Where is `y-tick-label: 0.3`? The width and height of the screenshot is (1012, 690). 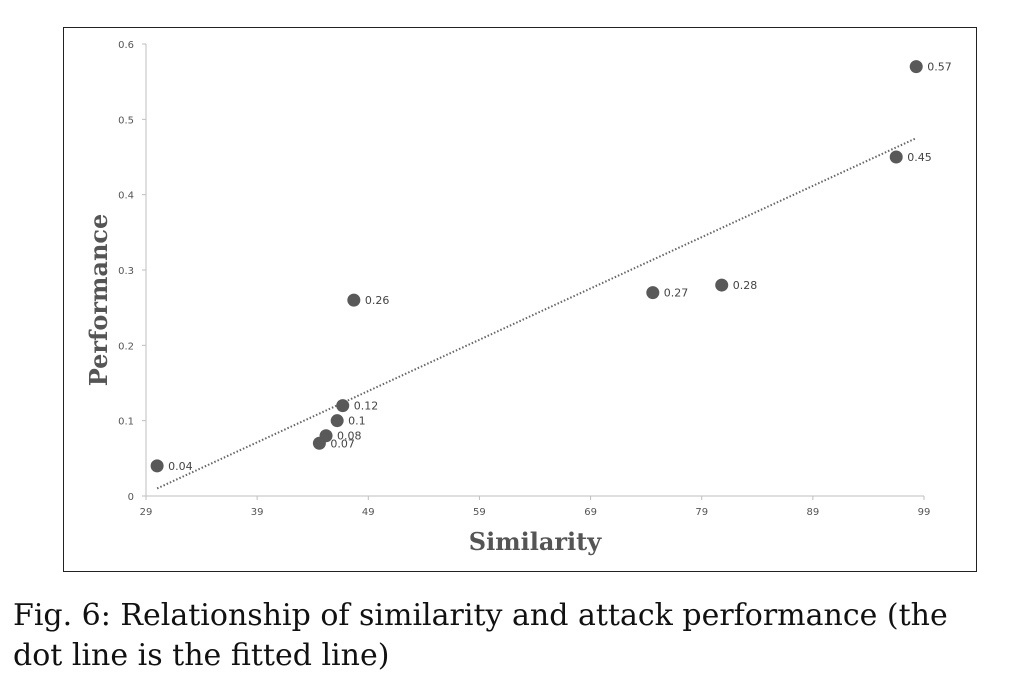
y-tick-label: 0.3 is located at coordinates (126, 271).